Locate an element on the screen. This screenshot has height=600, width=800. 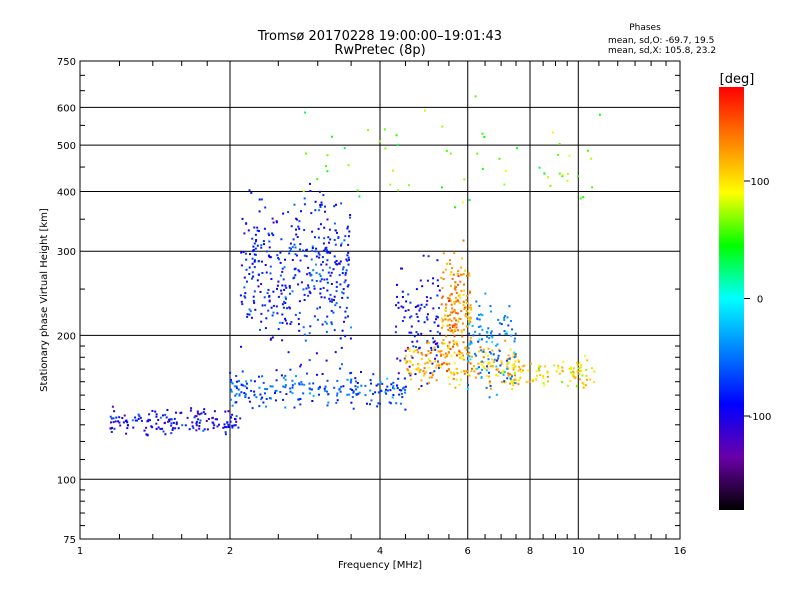
colorbar-tick-label: -100 is located at coordinates (760, 417).